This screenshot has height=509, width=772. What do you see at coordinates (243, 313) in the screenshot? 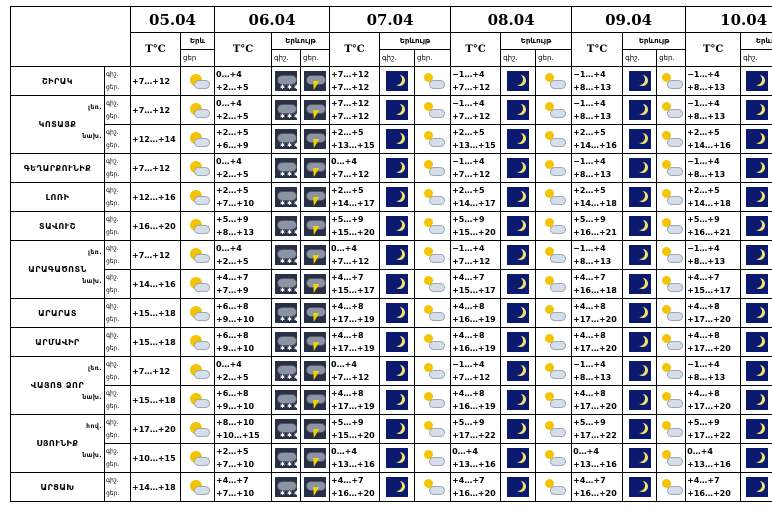
I see `temp-cell: +6…+8 +9…+10` at bounding box center [243, 313].